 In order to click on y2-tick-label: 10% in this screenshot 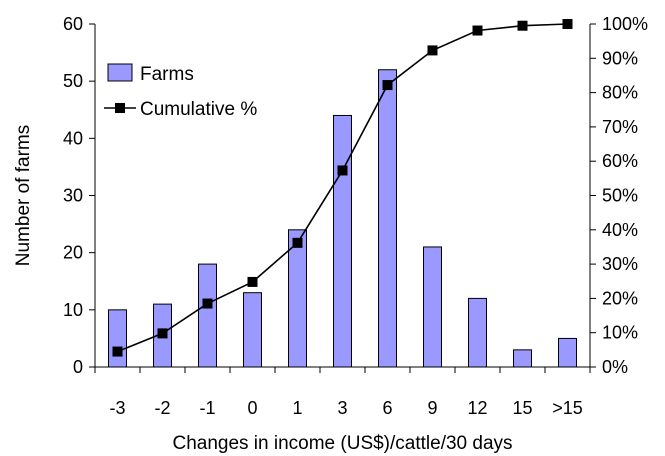, I will do `click(620, 333)`.